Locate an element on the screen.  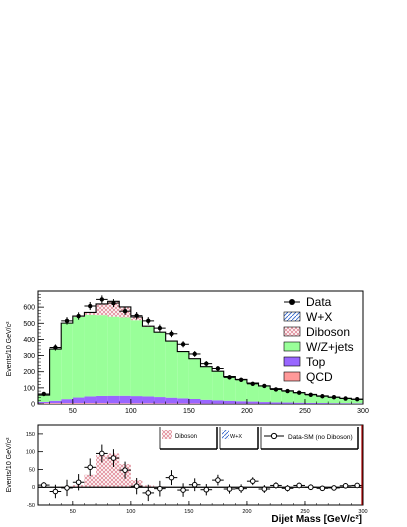
residual-legend-data: Data-SM (no Diboson) is located at coordinates (309, 438).